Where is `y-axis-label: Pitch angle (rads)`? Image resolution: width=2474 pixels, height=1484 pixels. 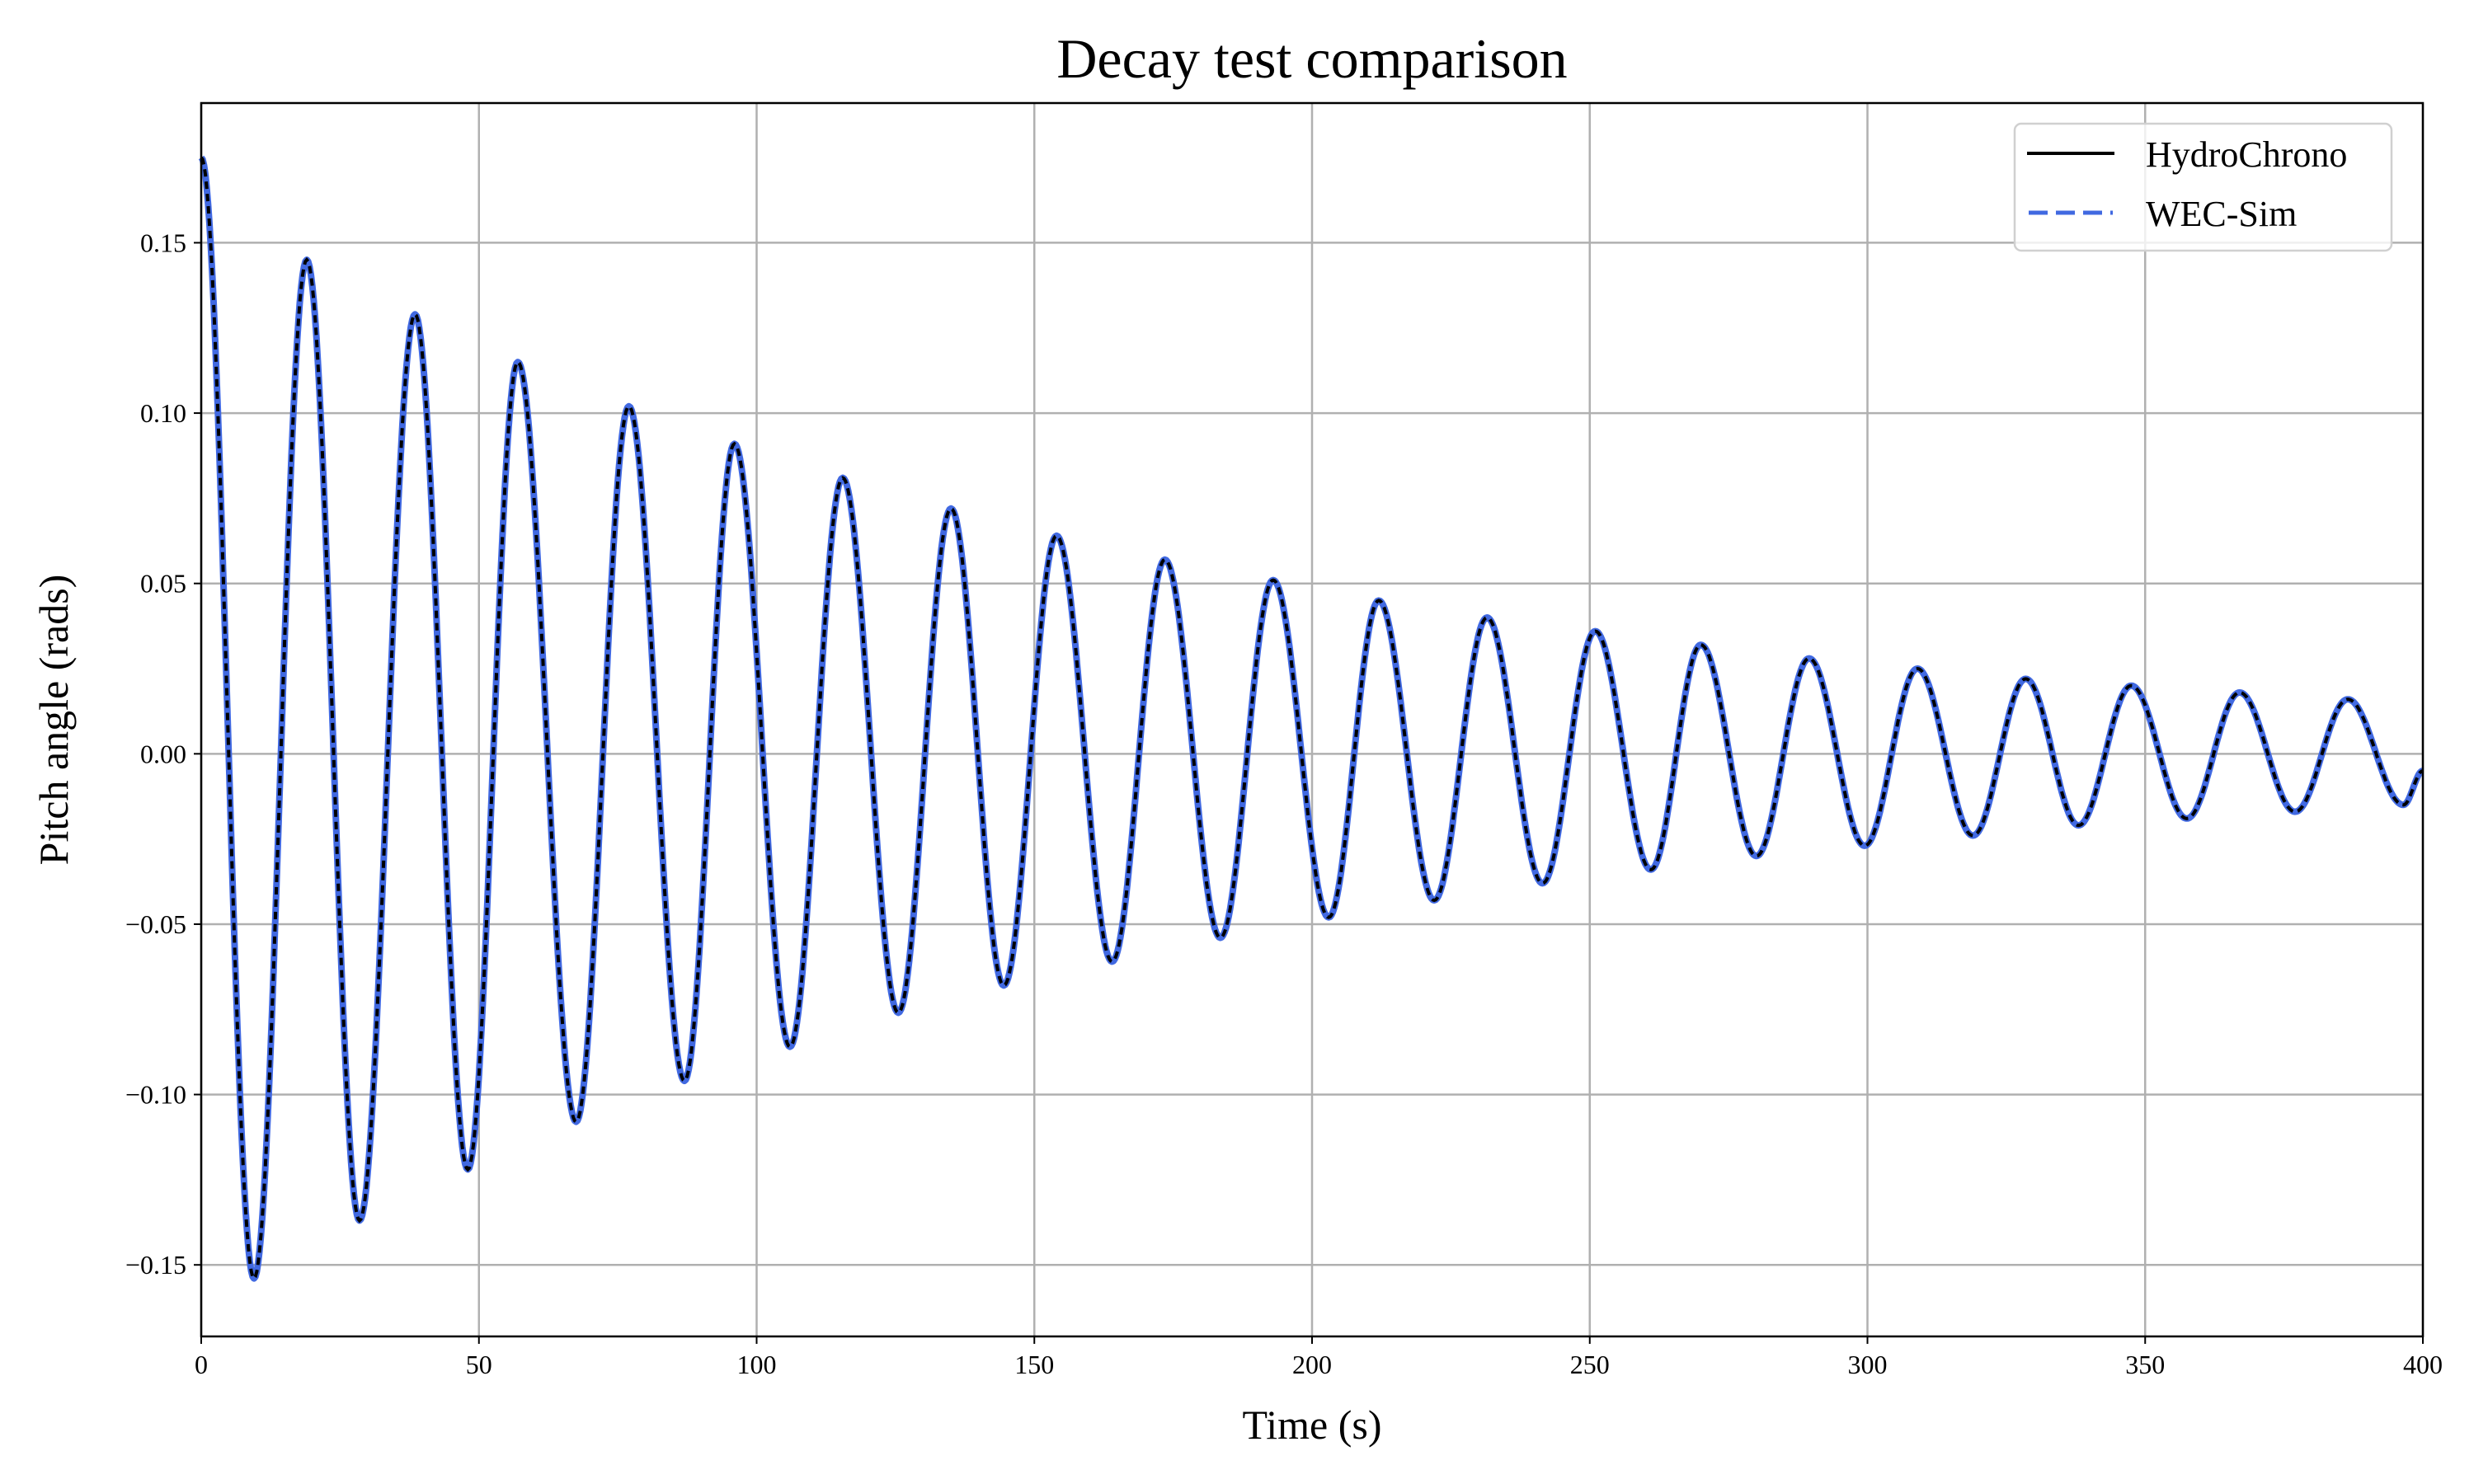
y-axis-label: Pitch angle (rads) is located at coordinates (54, 720).